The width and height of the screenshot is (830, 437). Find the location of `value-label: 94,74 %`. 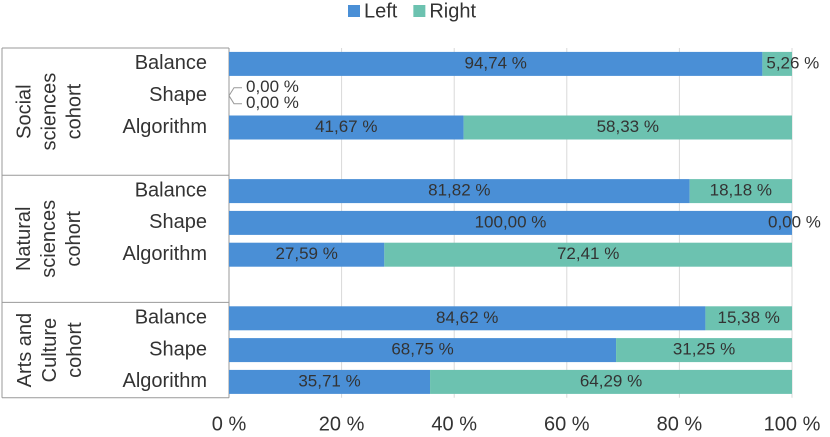

value-label: 94,74 % is located at coordinates (495, 62).